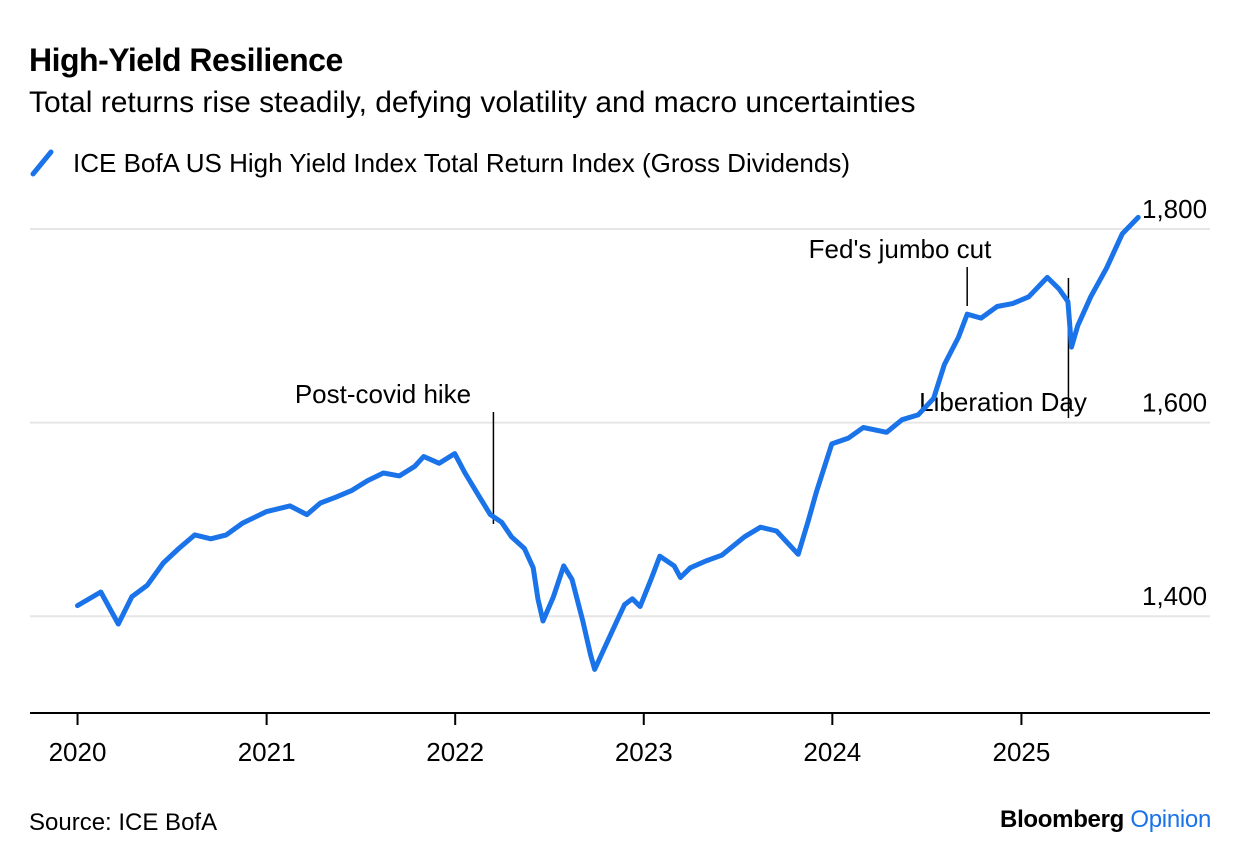  I want to click on x-tick-label: 2023, so click(644, 752).